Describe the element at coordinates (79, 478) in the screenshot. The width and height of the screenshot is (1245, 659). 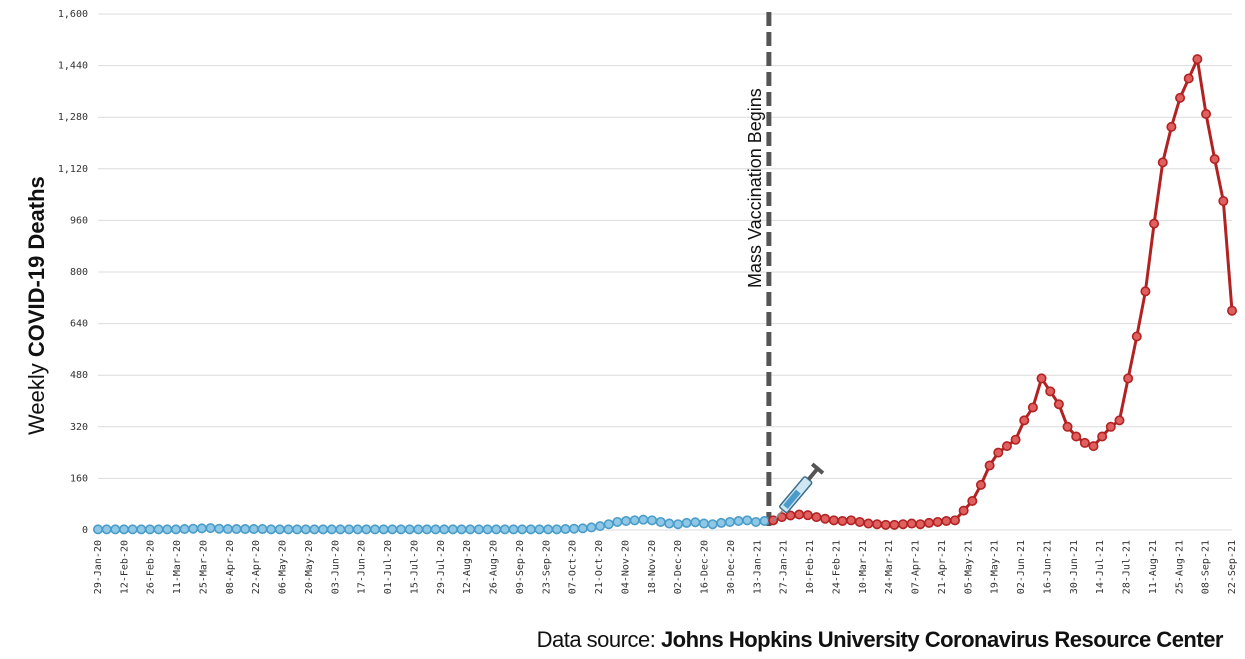
I see `y-tick-label: 160` at that location.